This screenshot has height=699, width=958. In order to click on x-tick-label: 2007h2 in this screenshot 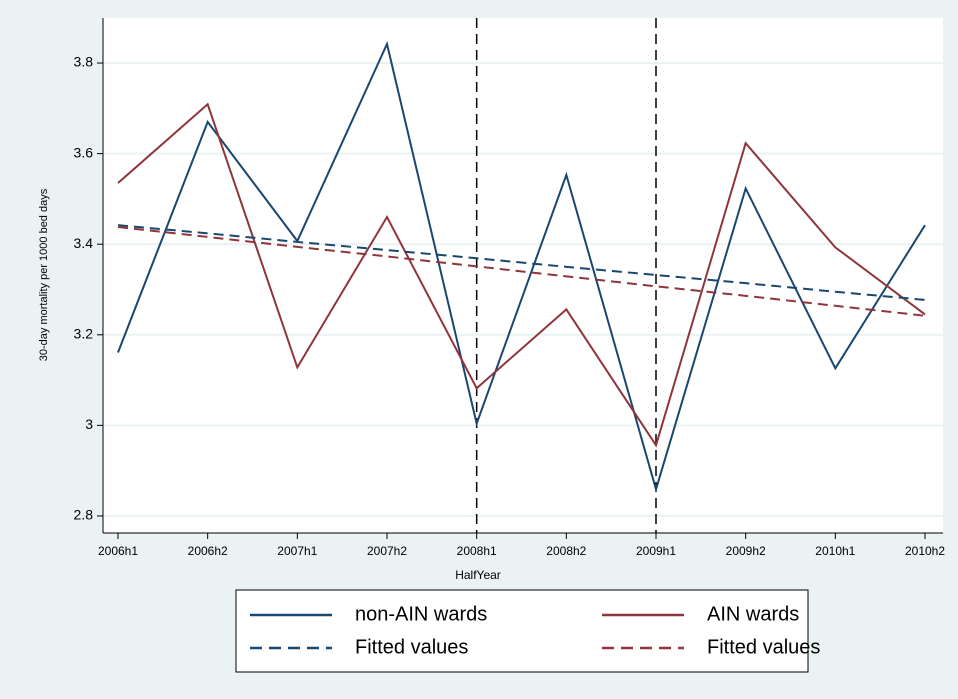, I will do `click(387, 551)`.